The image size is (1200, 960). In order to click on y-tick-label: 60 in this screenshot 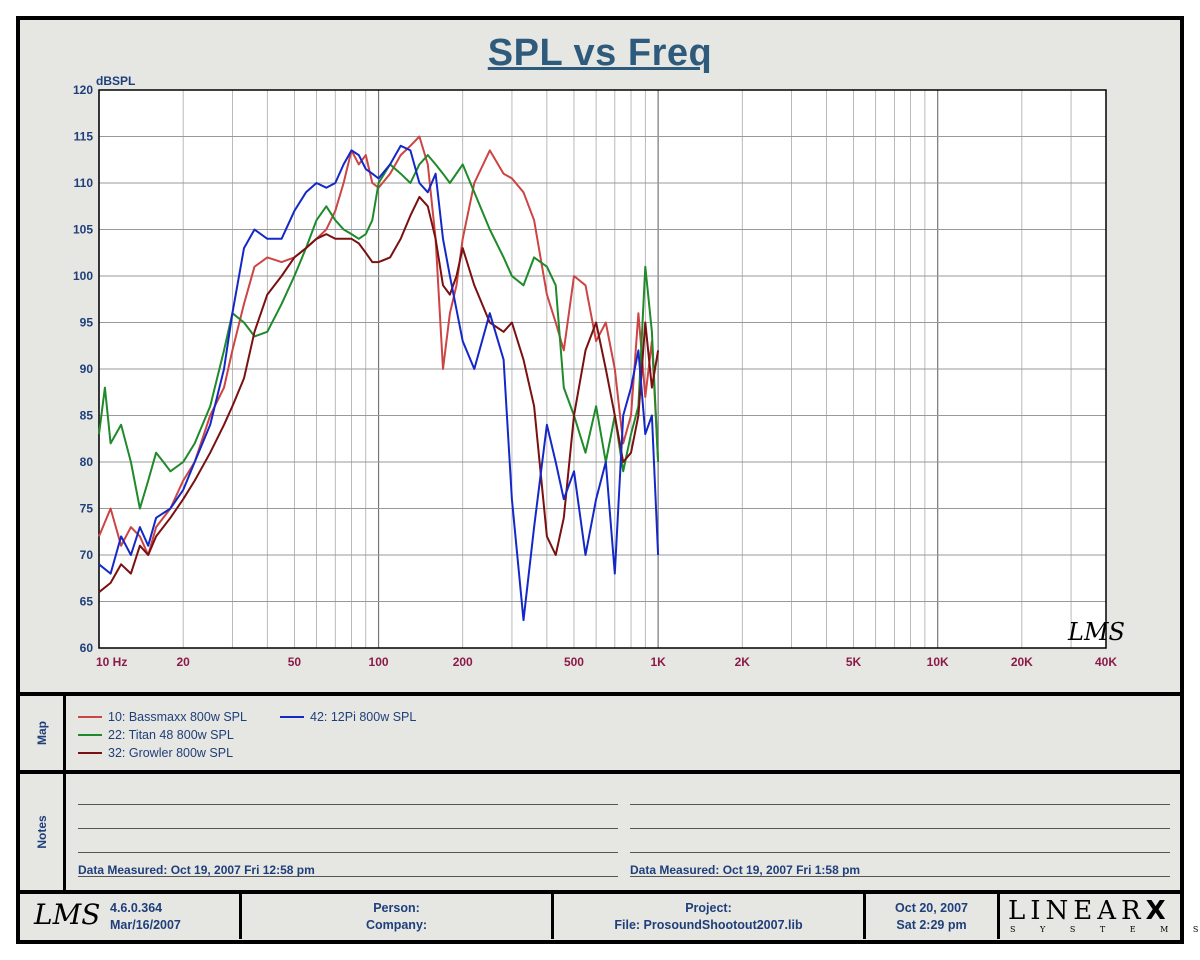, I will do `click(87, 648)`.